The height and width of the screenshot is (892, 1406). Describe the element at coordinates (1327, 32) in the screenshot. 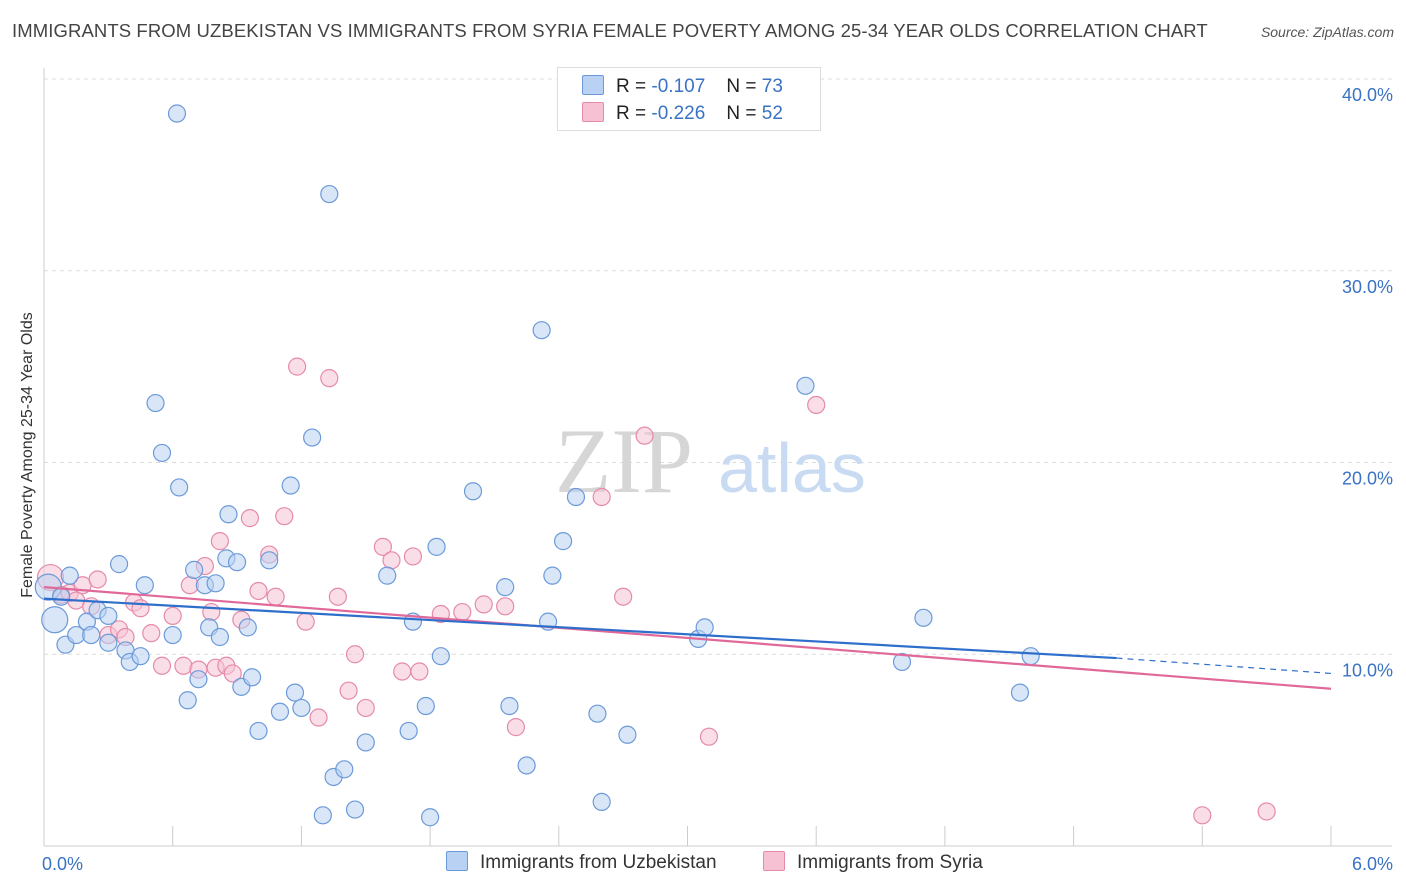

I see `source-label: Source: ZipAtlas.com` at that location.